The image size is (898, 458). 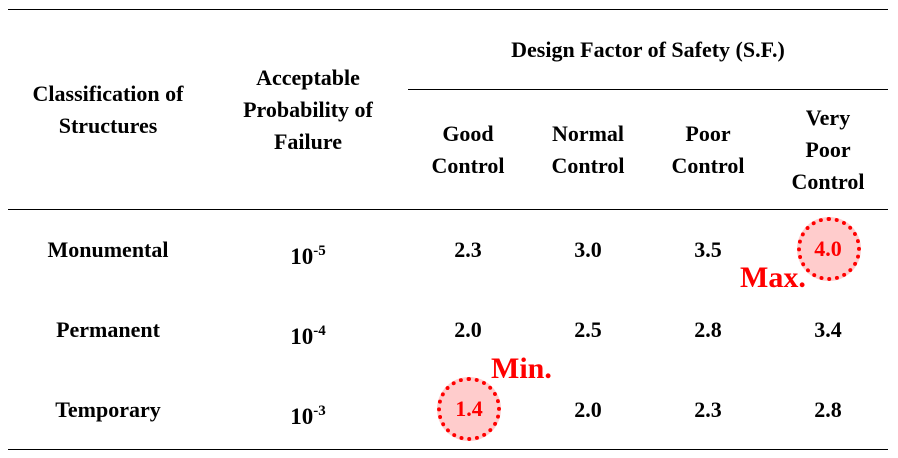 I want to click on probability-exponent: -4, so click(x=319, y=331).